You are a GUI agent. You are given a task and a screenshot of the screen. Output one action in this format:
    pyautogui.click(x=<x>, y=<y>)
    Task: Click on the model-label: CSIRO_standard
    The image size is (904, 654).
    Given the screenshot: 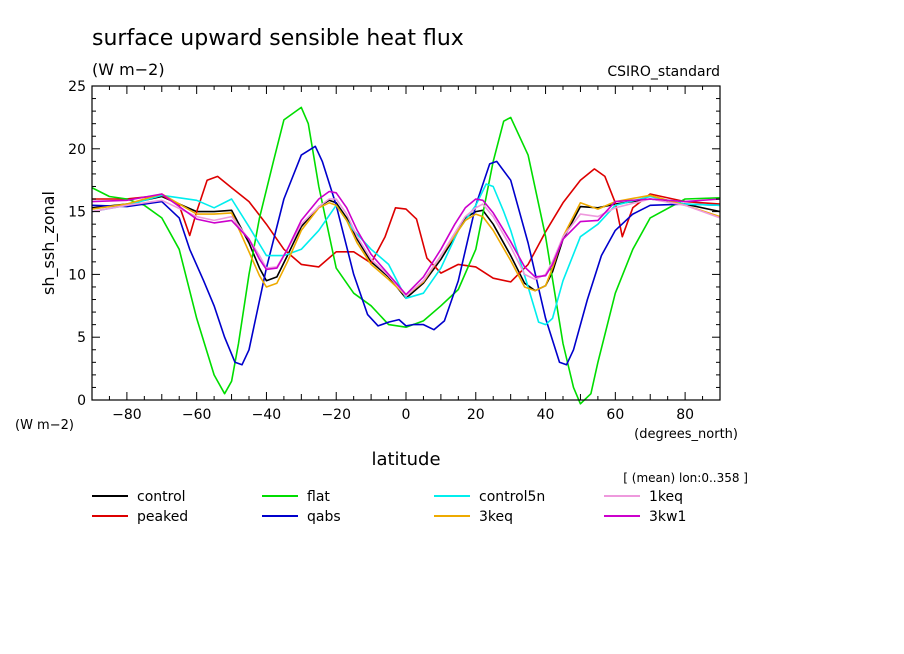 What is the action you would take?
    pyautogui.click(x=663, y=72)
    